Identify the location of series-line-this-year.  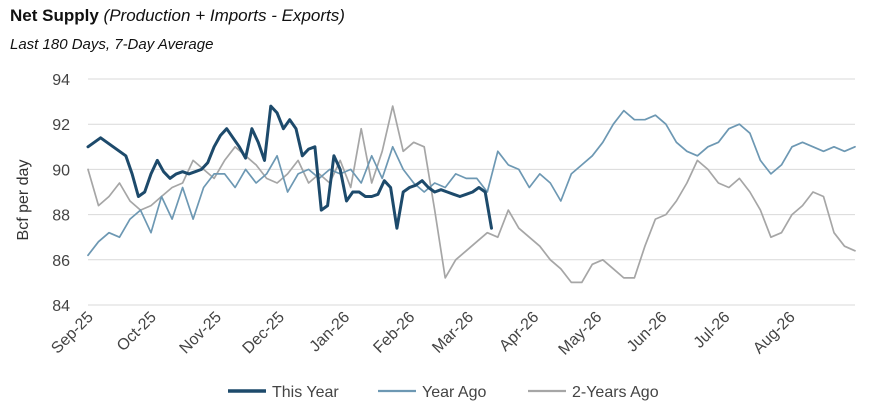
(289, 167).